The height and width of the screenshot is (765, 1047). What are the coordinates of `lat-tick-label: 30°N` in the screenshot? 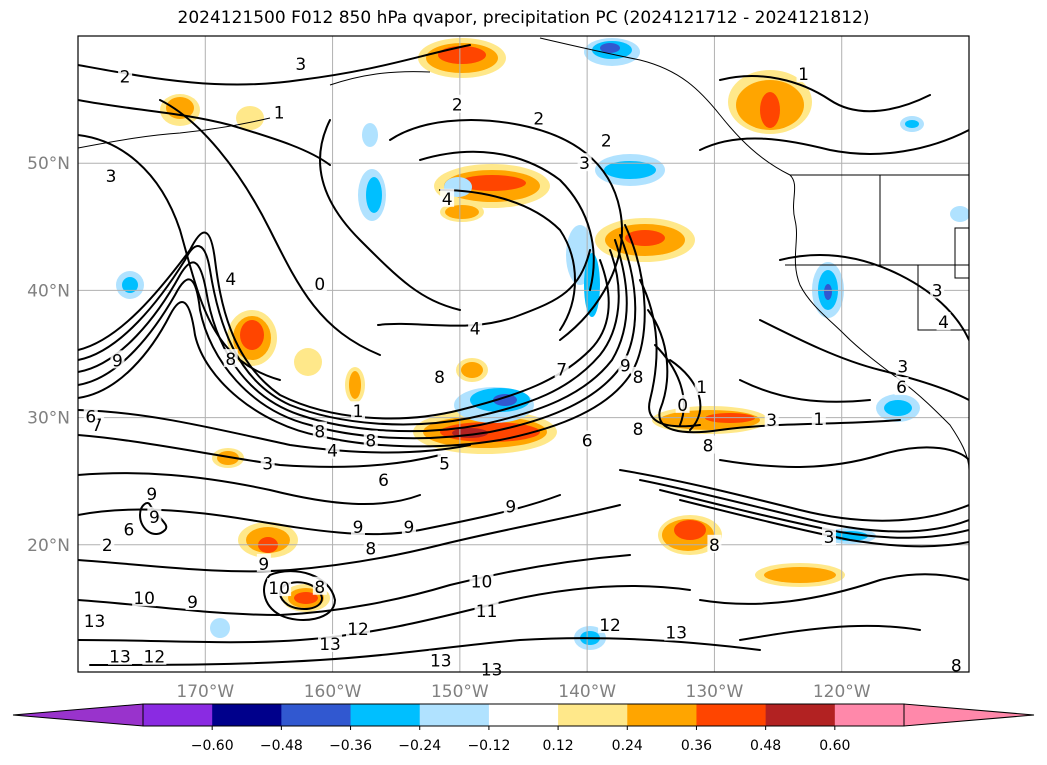 It's located at (48, 419).